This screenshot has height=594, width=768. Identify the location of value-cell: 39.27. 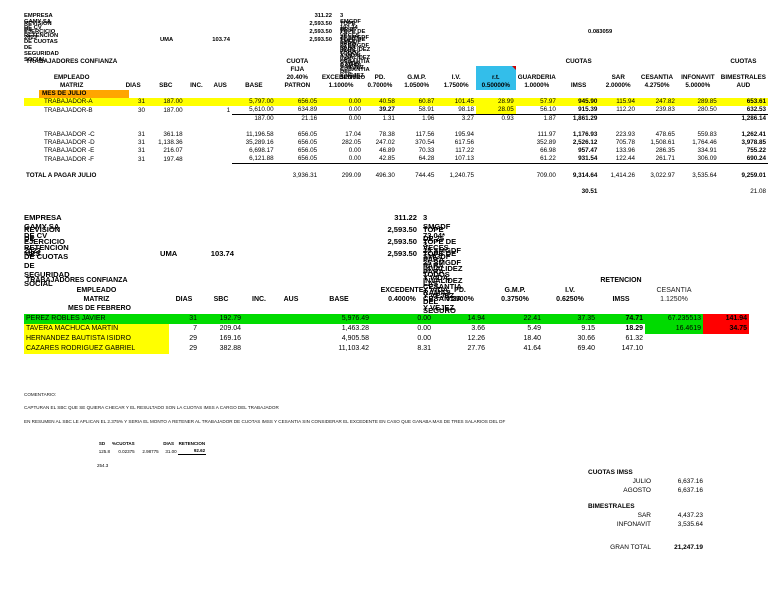
(380, 110).